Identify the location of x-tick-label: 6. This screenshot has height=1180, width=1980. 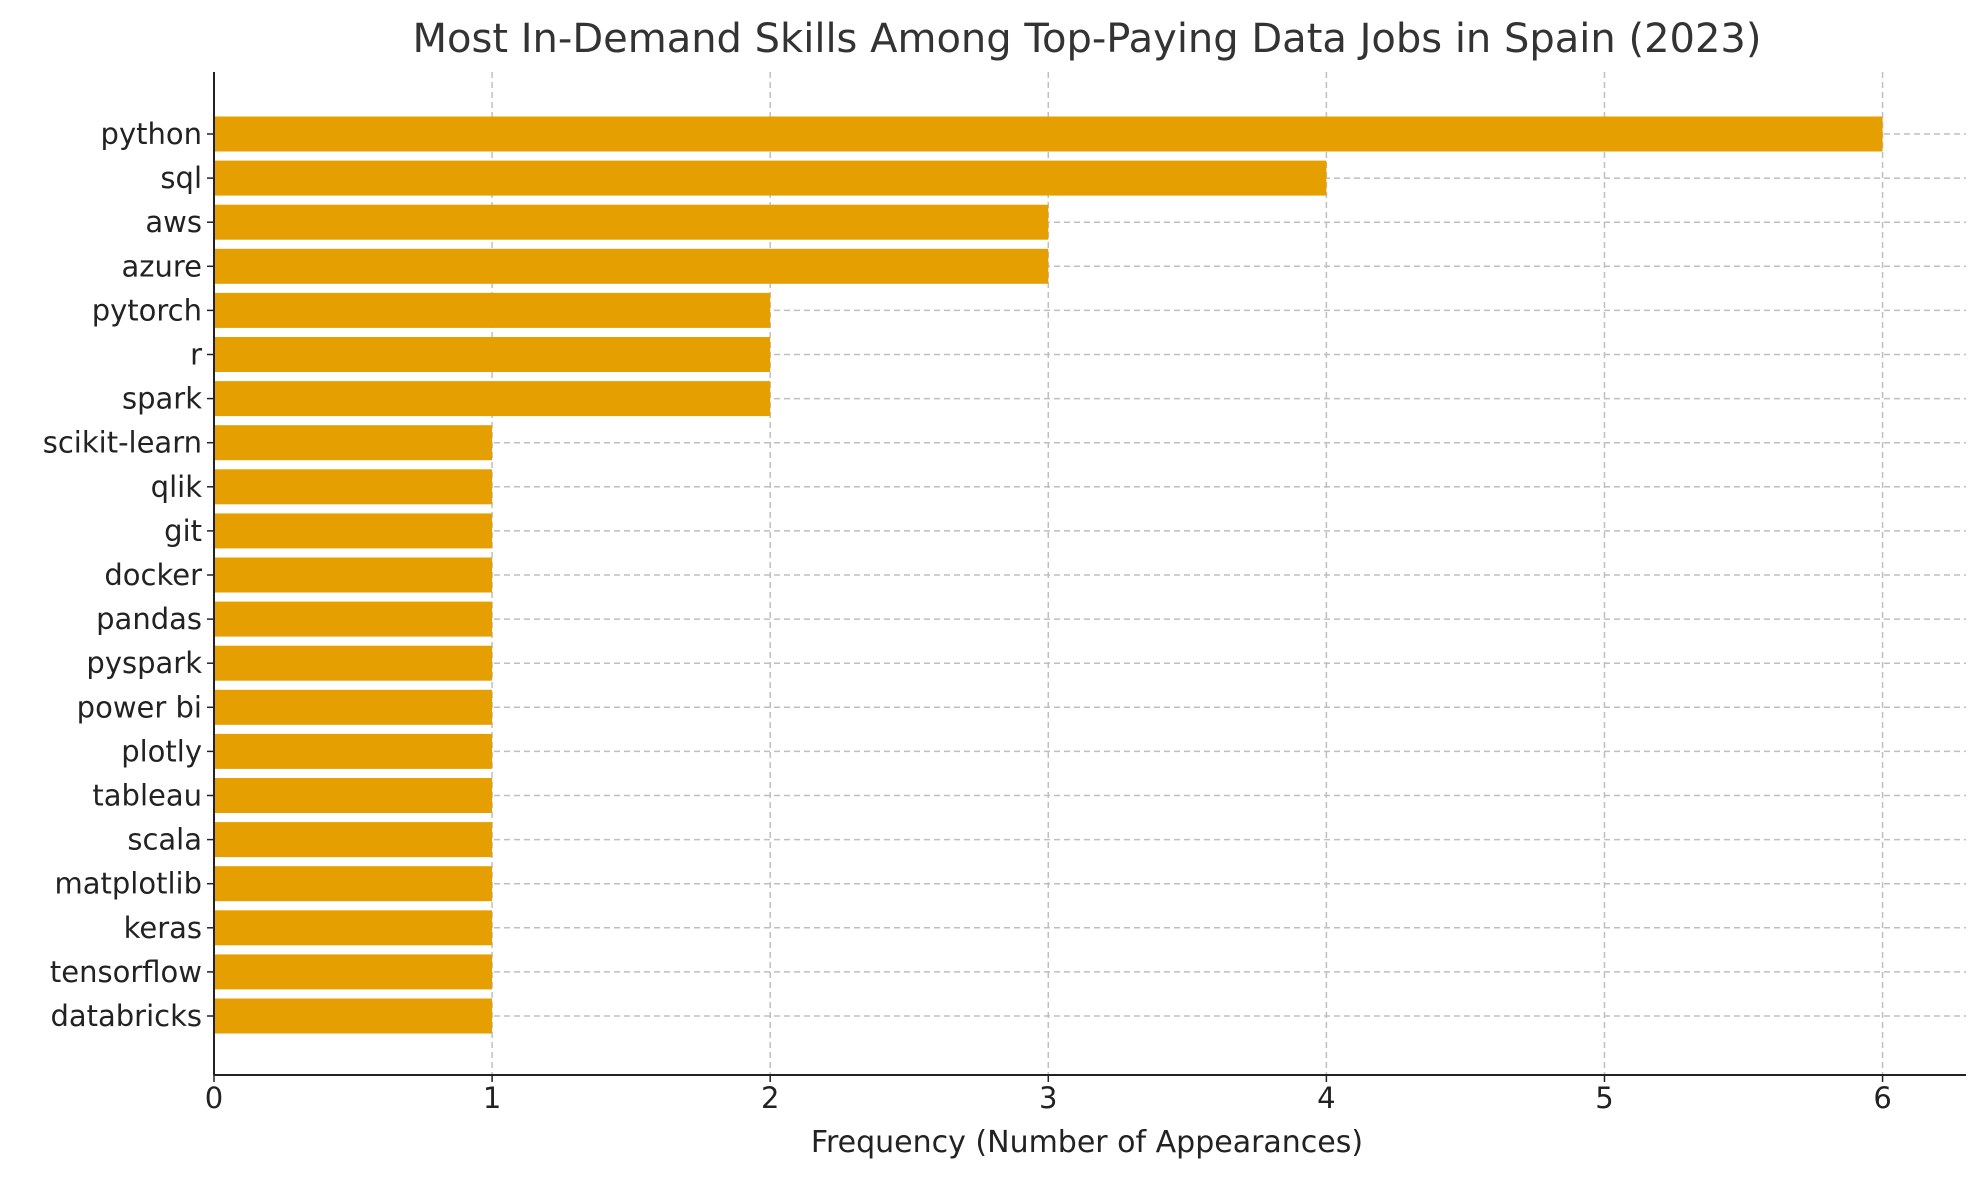
(1882, 1098).